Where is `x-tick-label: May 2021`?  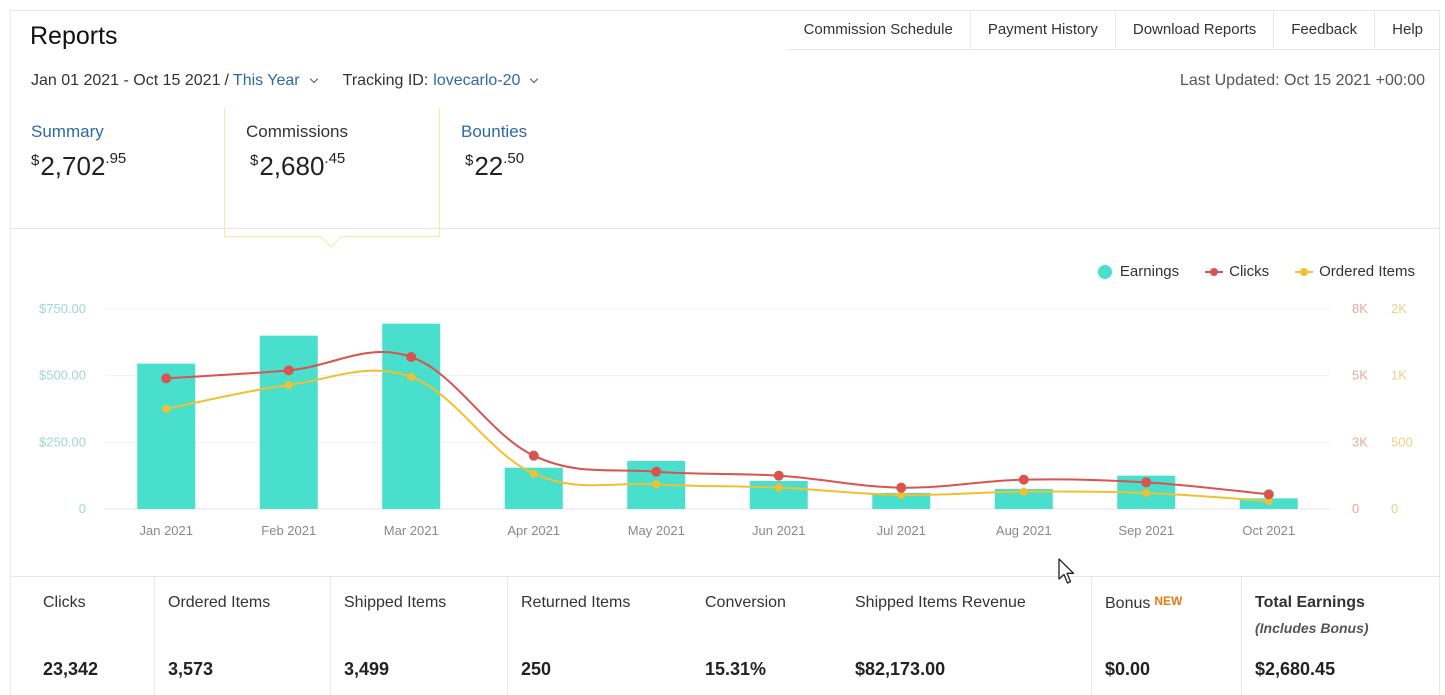 x-tick-label: May 2021 is located at coordinates (656, 530).